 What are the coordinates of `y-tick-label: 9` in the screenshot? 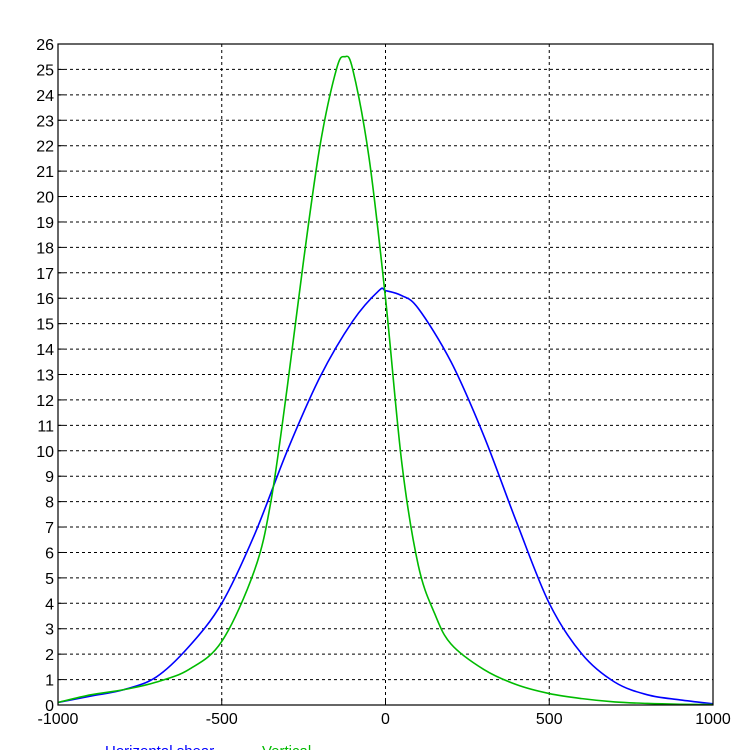 It's located at (49, 477).